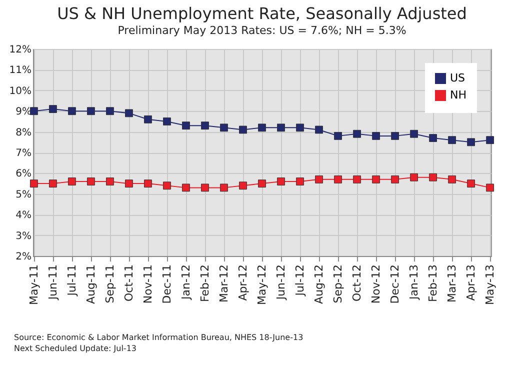 The image size is (532, 371). I want to click on x-tick-label: Jul-11, so click(71, 280).